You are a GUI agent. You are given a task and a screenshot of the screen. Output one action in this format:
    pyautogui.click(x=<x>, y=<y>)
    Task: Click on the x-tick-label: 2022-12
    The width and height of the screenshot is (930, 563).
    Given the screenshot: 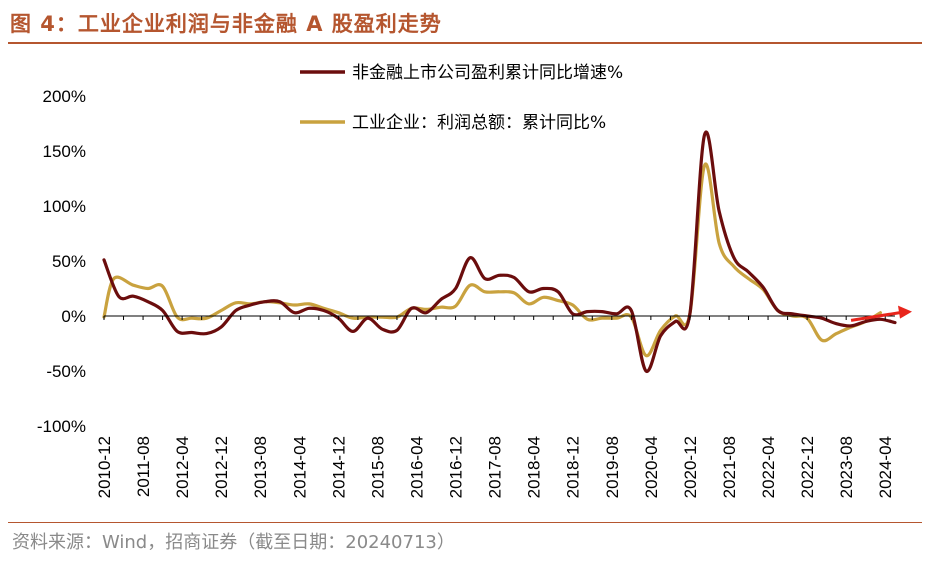 What is the action you would take?
    pyautogui.click(x=807, y=467)
    